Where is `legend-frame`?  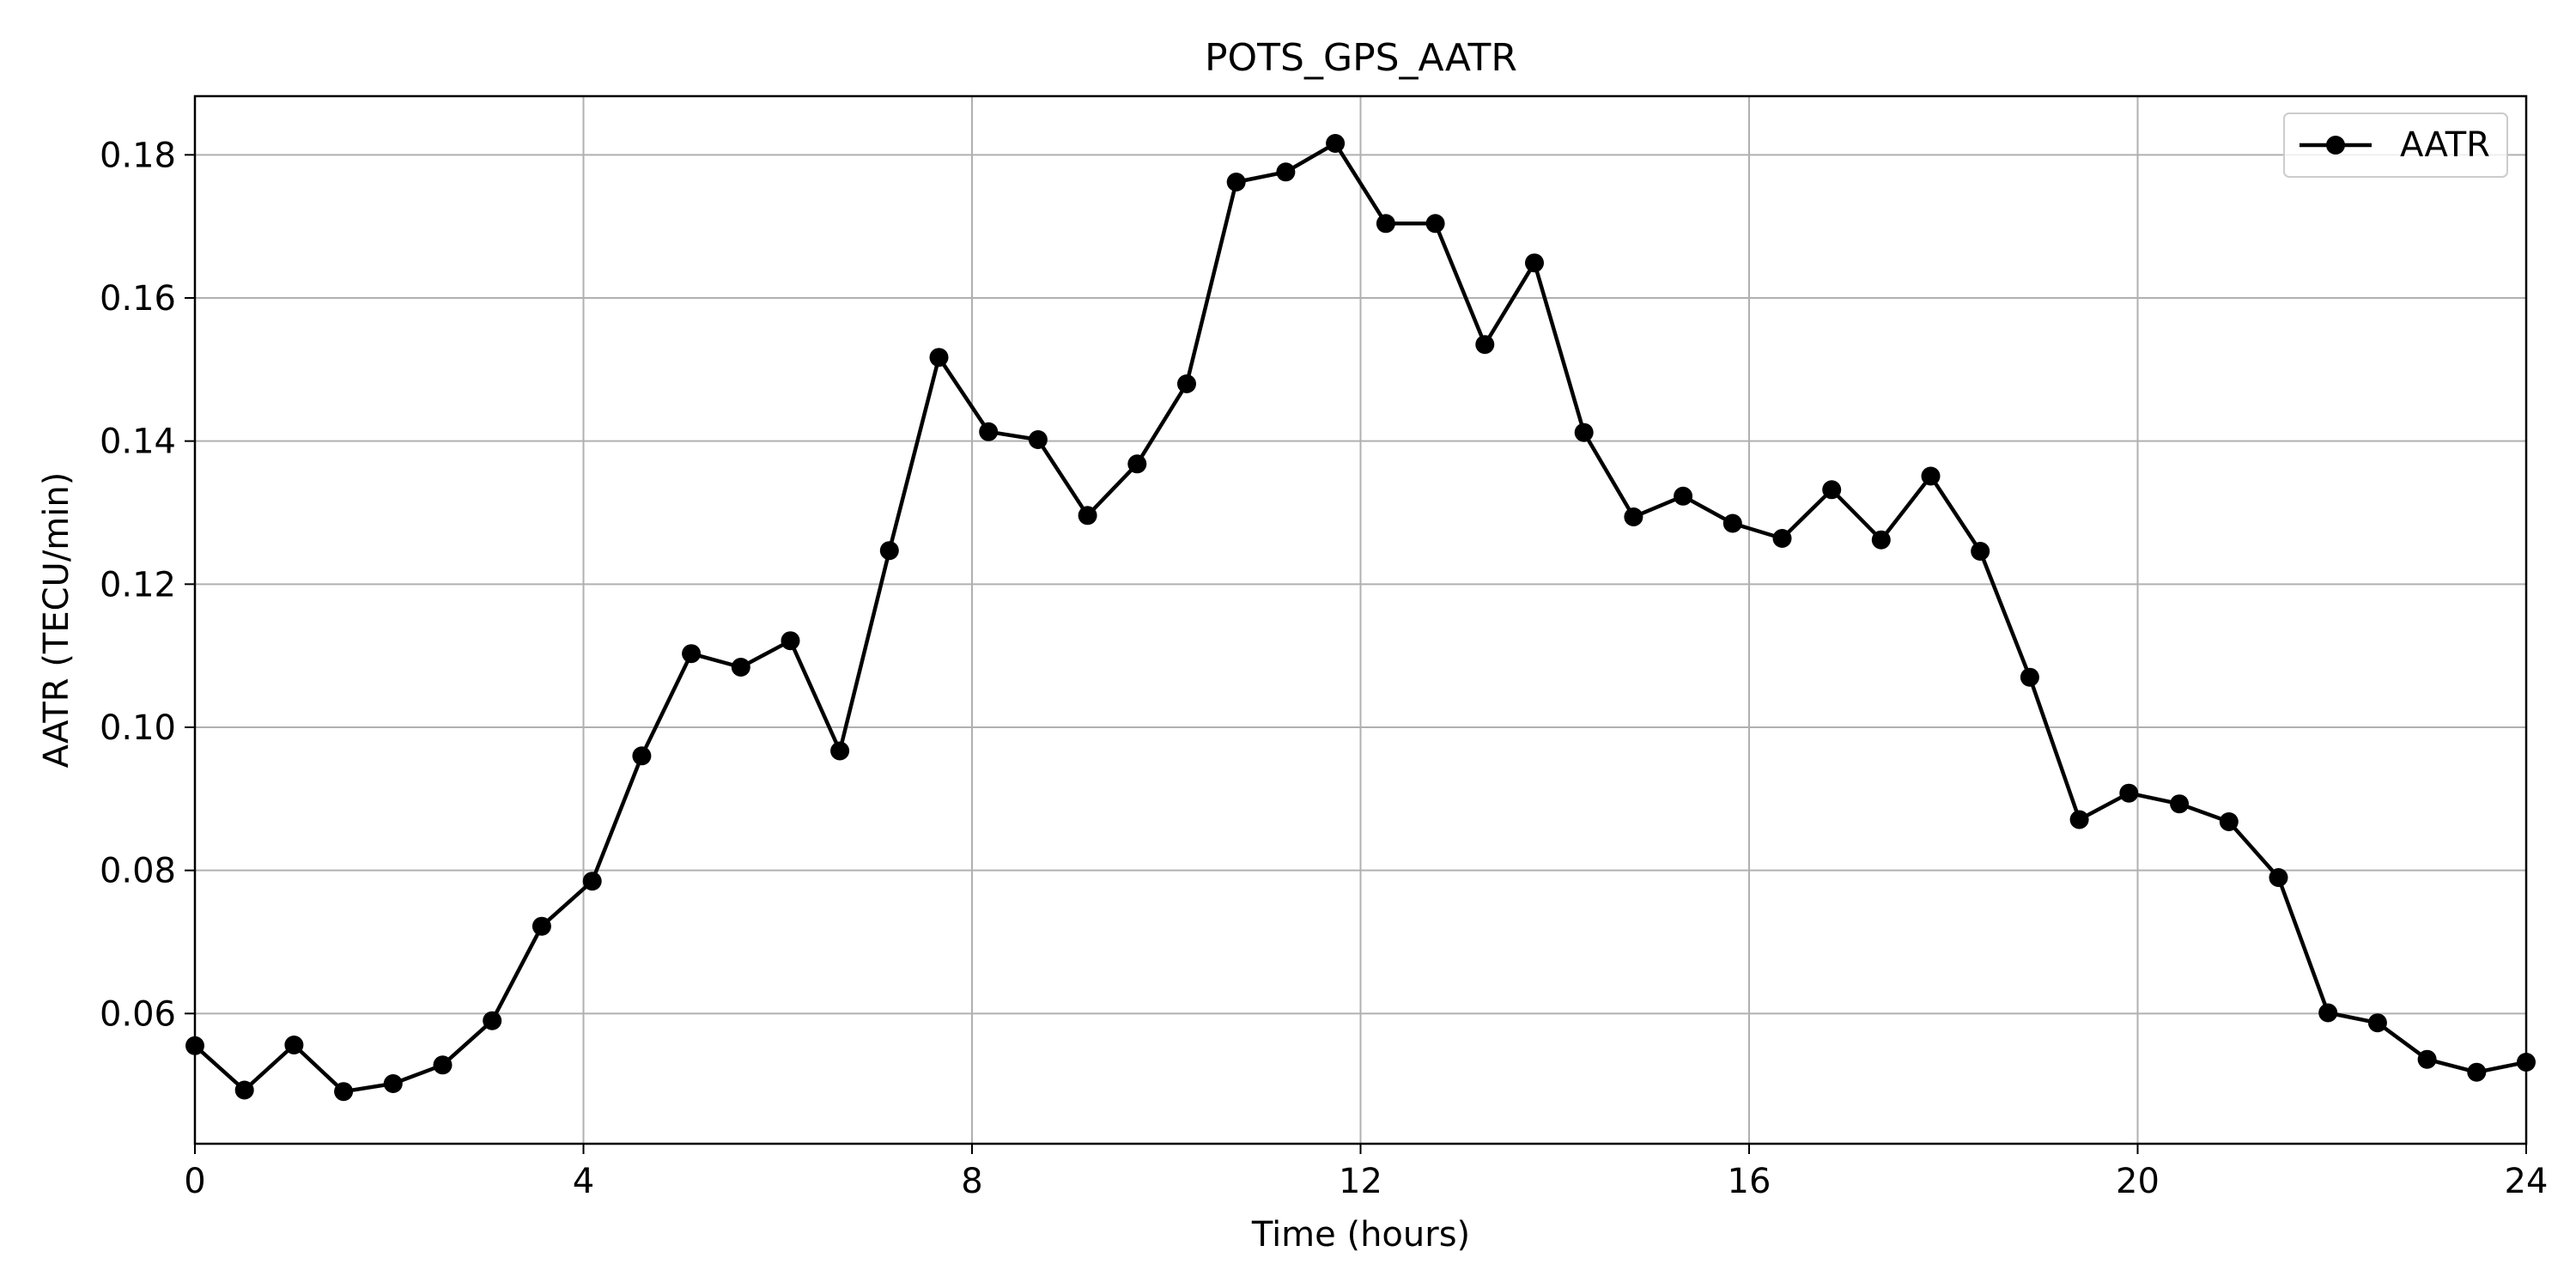
legend-frame is located at coordinates (2396, 145).